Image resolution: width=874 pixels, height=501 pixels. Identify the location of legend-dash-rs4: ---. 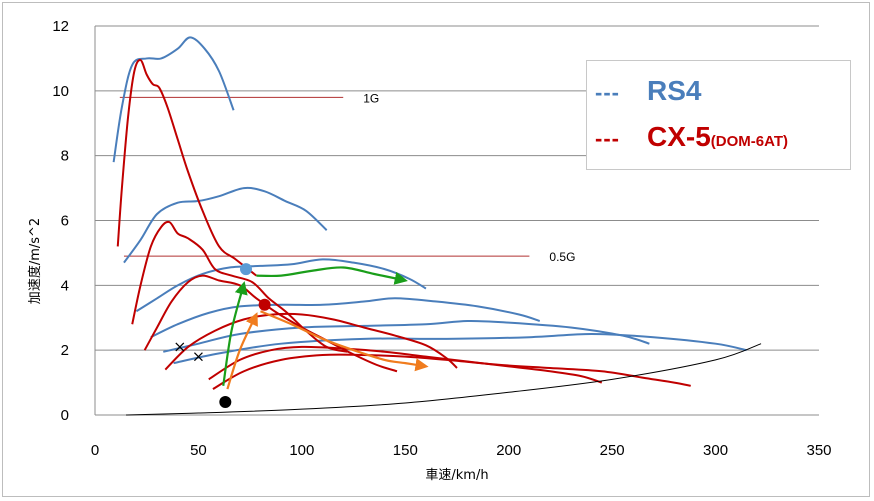
(607, 92).